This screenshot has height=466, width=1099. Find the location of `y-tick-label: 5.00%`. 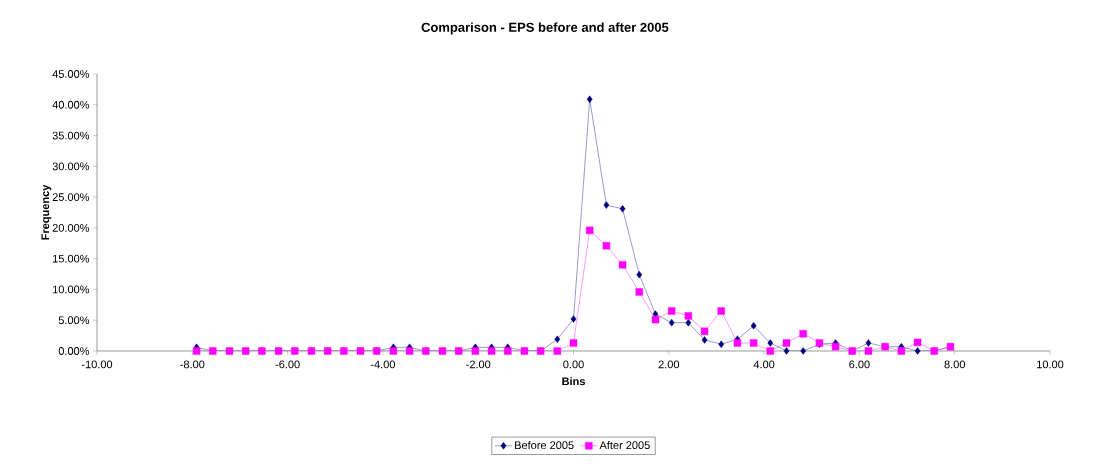

y-tick-label: 5.00% is located at coordinates (74, 320).